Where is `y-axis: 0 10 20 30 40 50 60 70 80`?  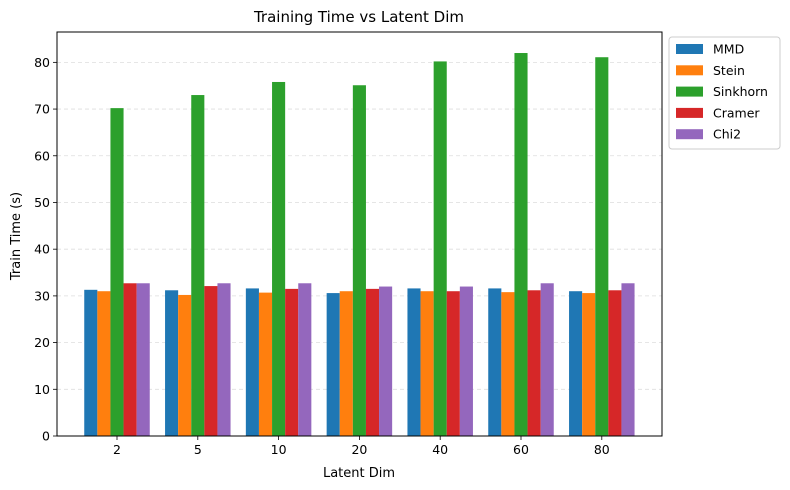 y-axis: 0 10 20 30 40 50 60 70 80 is located at coordinates (45, 249).